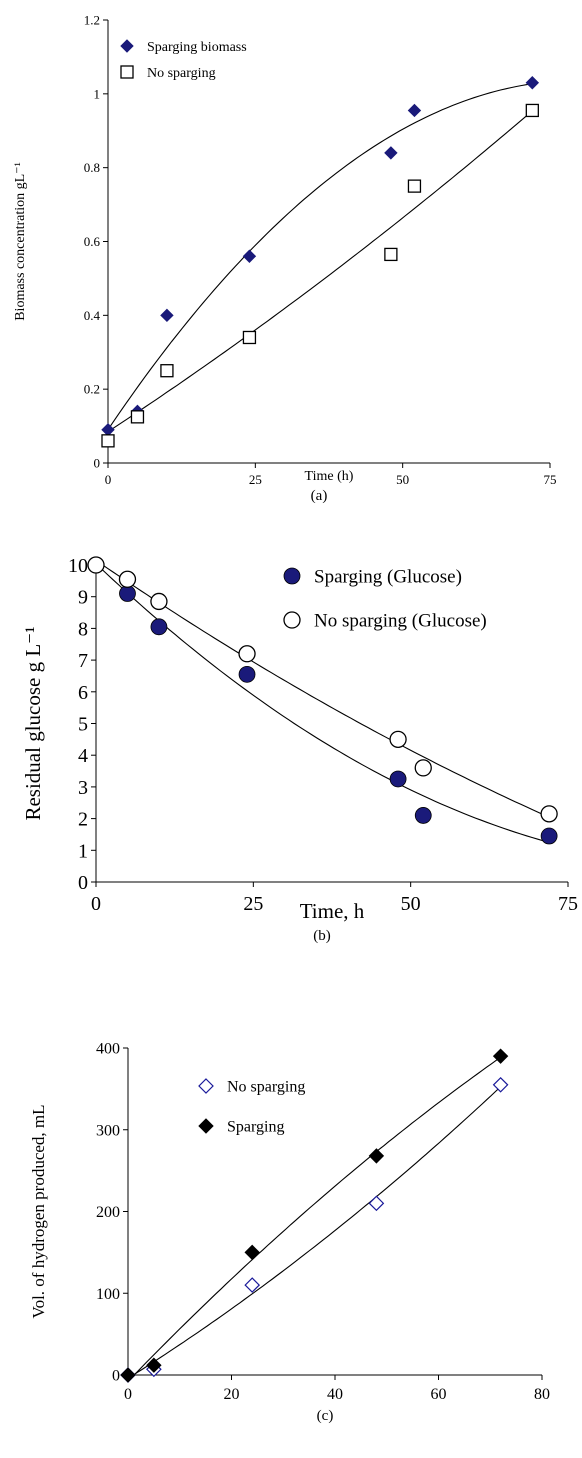  I want to click on y-tick-label: 200, so click(108, 1212).